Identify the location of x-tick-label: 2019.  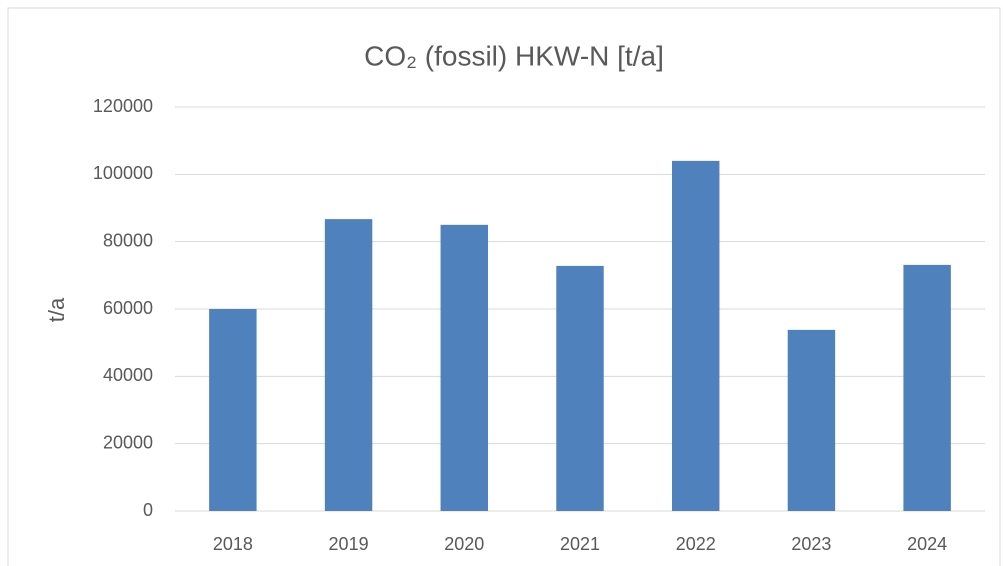
(349, 544).